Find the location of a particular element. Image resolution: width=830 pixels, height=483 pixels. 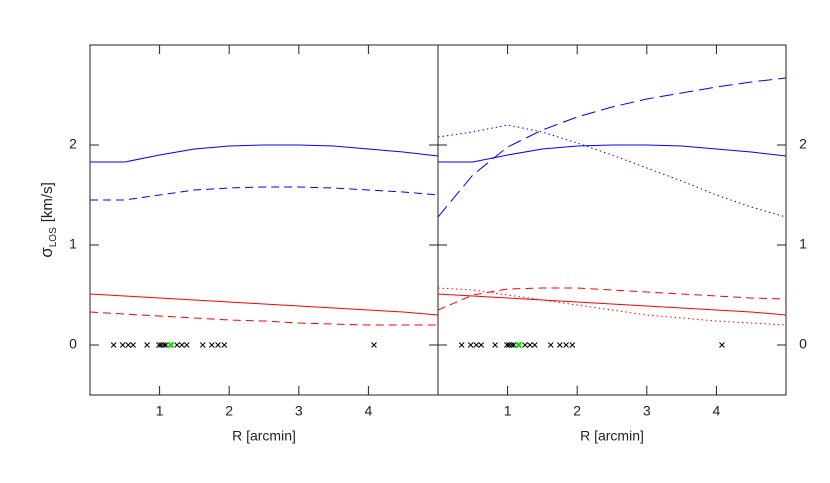

y-axis-subscript: LOS is located at coordinates (53, 237).